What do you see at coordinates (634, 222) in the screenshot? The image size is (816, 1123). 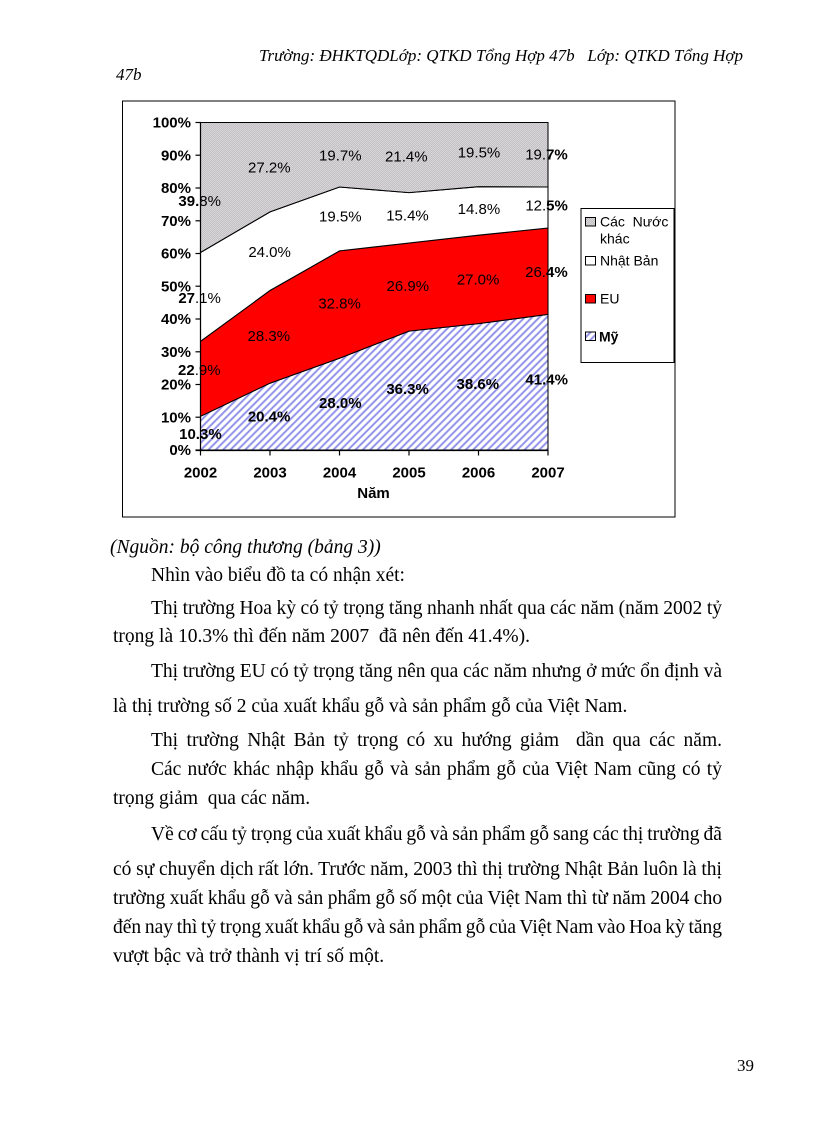 I see `svg-text: Các Nước` at bounding box center [634, 222].